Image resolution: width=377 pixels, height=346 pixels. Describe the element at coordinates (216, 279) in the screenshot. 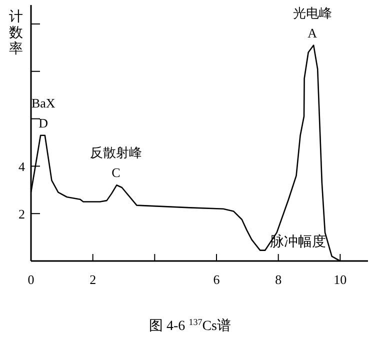

I see `x-tick-label: 6` at that location.